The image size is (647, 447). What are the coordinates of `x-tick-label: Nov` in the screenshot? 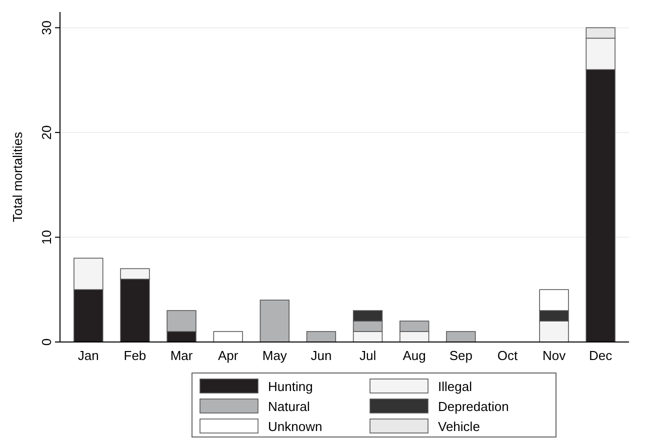 It's located at (554, 355).